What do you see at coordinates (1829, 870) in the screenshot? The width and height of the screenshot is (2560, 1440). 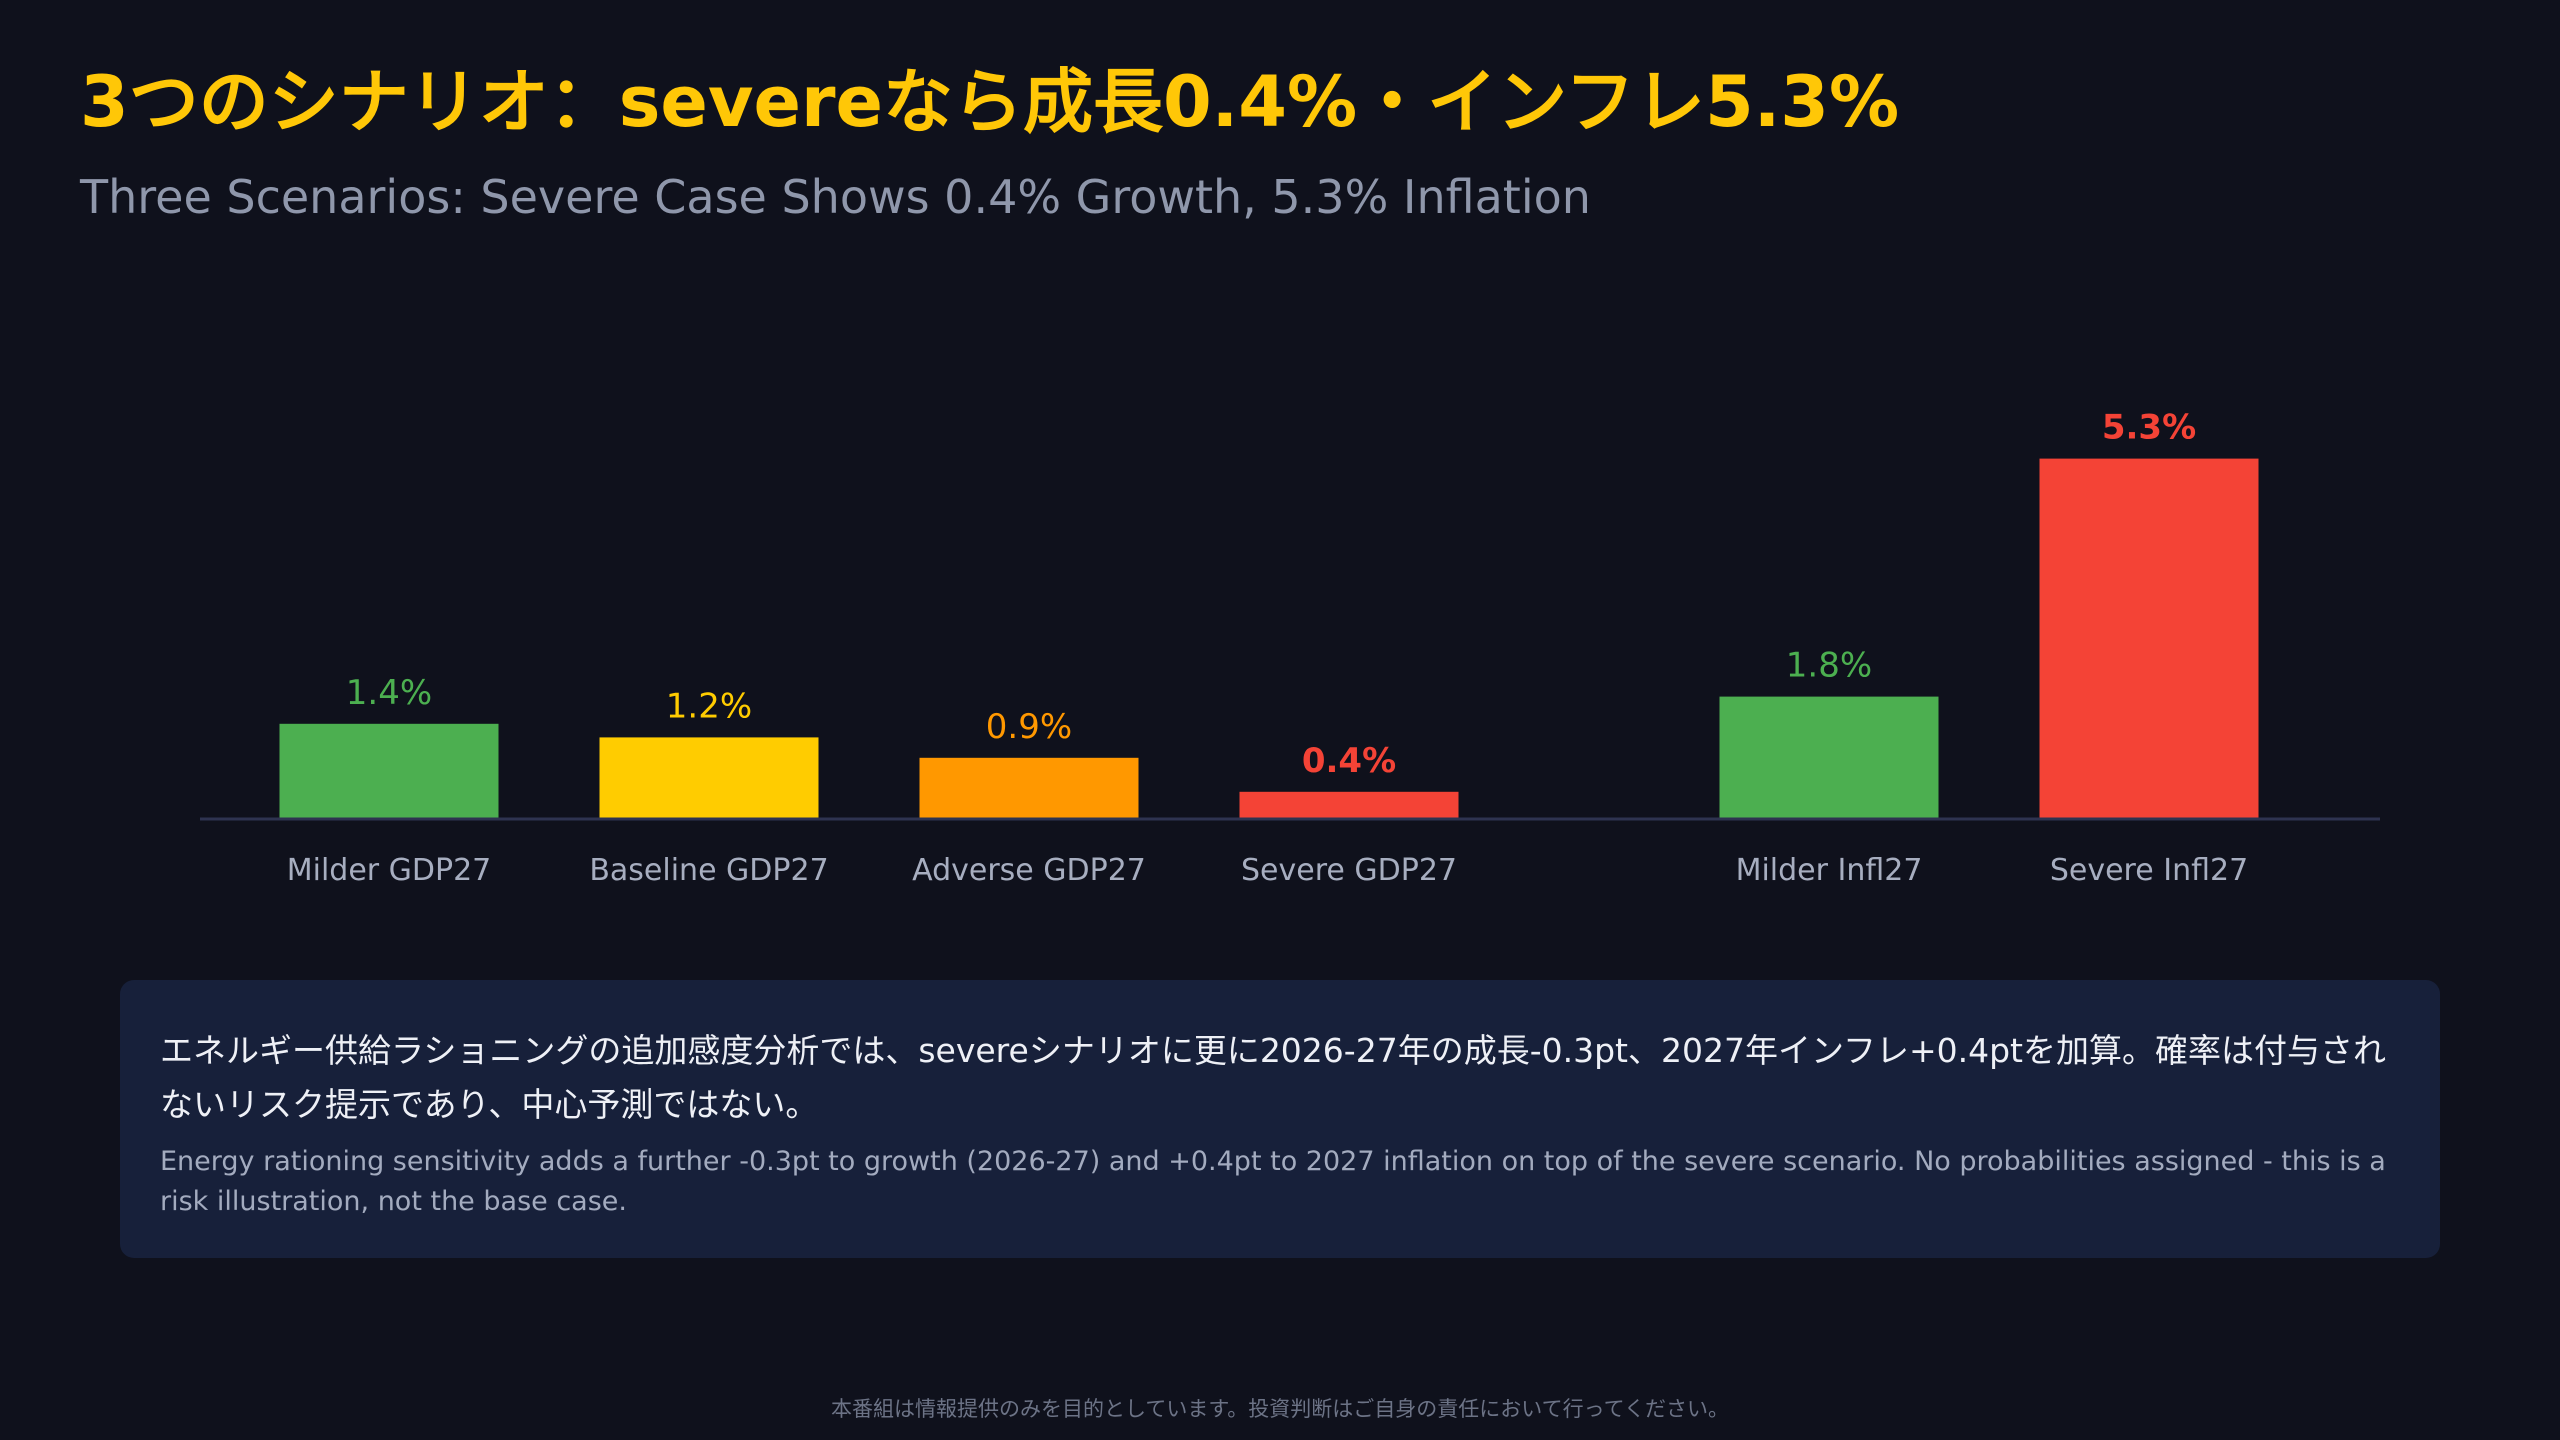 I see `x-tick-label: Milder Infl27` at bounding box center [1829, 870].